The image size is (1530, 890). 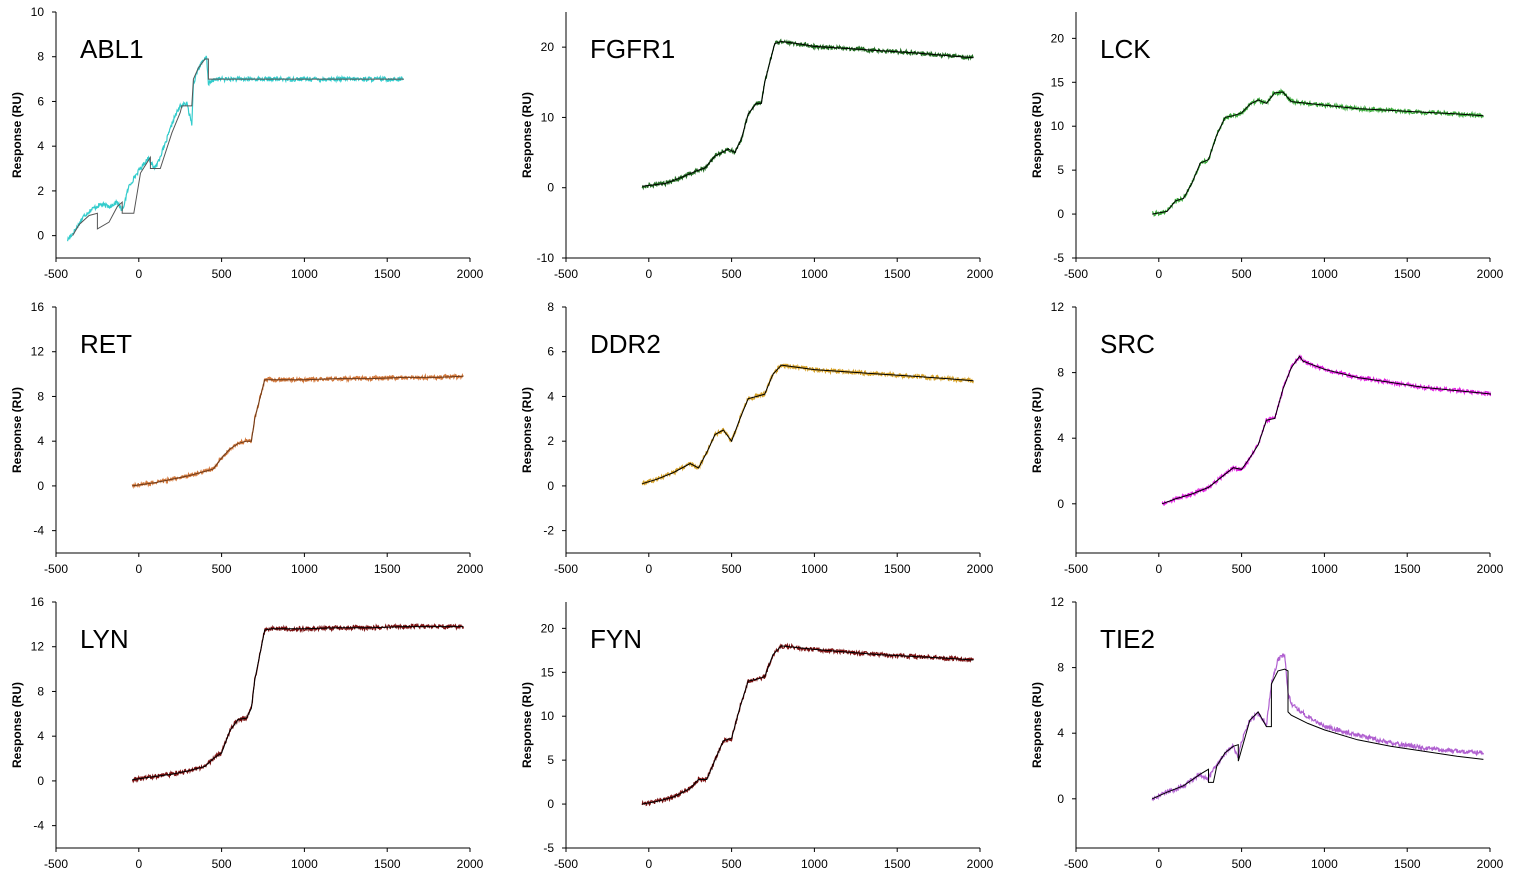 I want to click on y-tick-label: 15, so click(x=548, y=672).